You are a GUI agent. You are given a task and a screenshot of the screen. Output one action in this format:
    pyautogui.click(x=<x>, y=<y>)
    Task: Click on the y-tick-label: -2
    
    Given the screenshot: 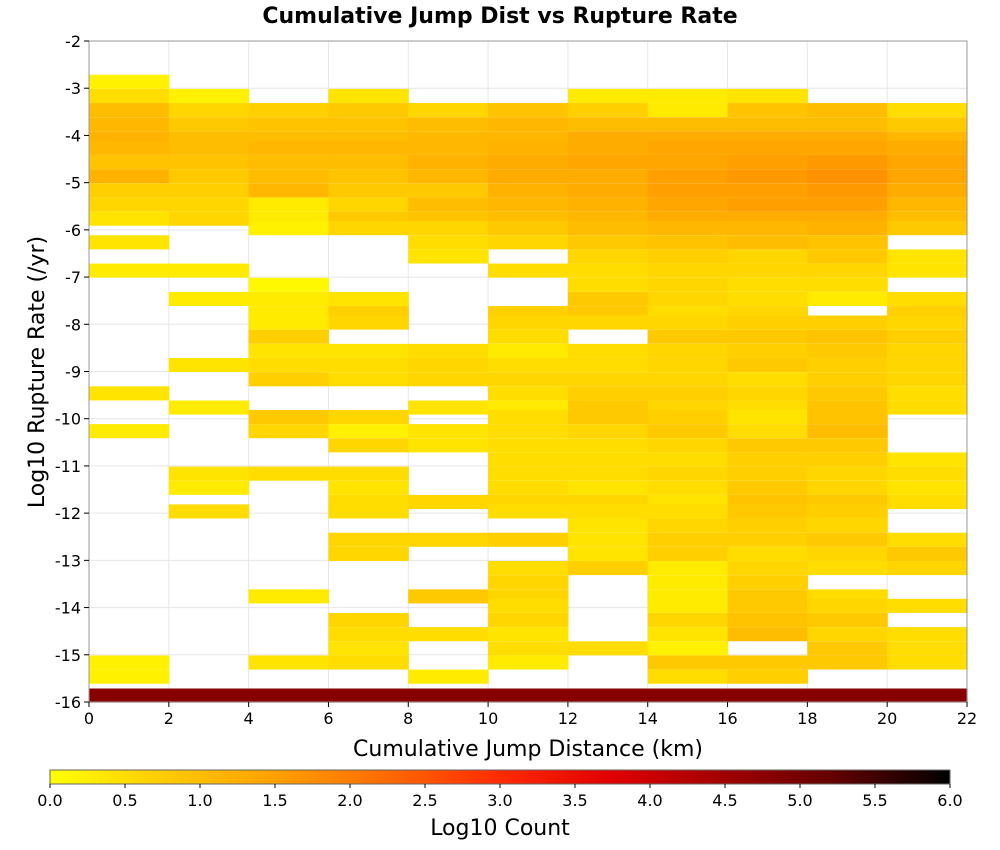 What is the action you would take?
    pyautogui.click(x=73, y=41)
    